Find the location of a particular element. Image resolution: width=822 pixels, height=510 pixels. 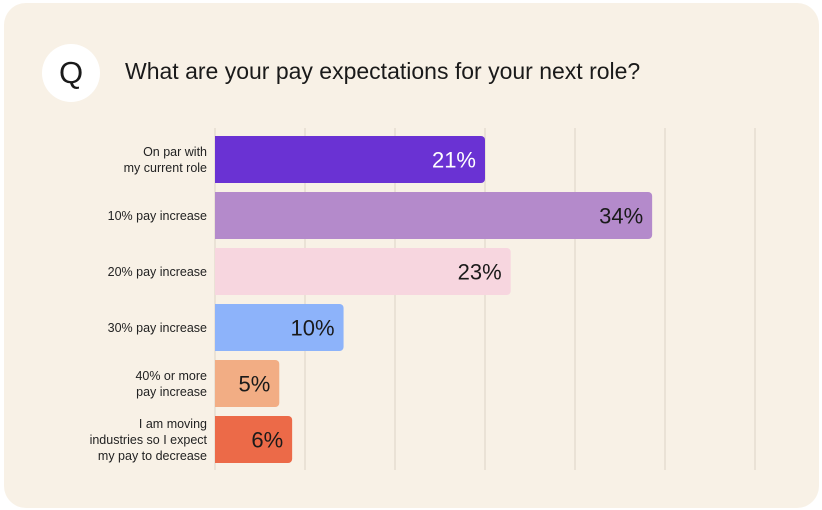

category-label-line: 30% pay increase is located at coordinates (157, 327).